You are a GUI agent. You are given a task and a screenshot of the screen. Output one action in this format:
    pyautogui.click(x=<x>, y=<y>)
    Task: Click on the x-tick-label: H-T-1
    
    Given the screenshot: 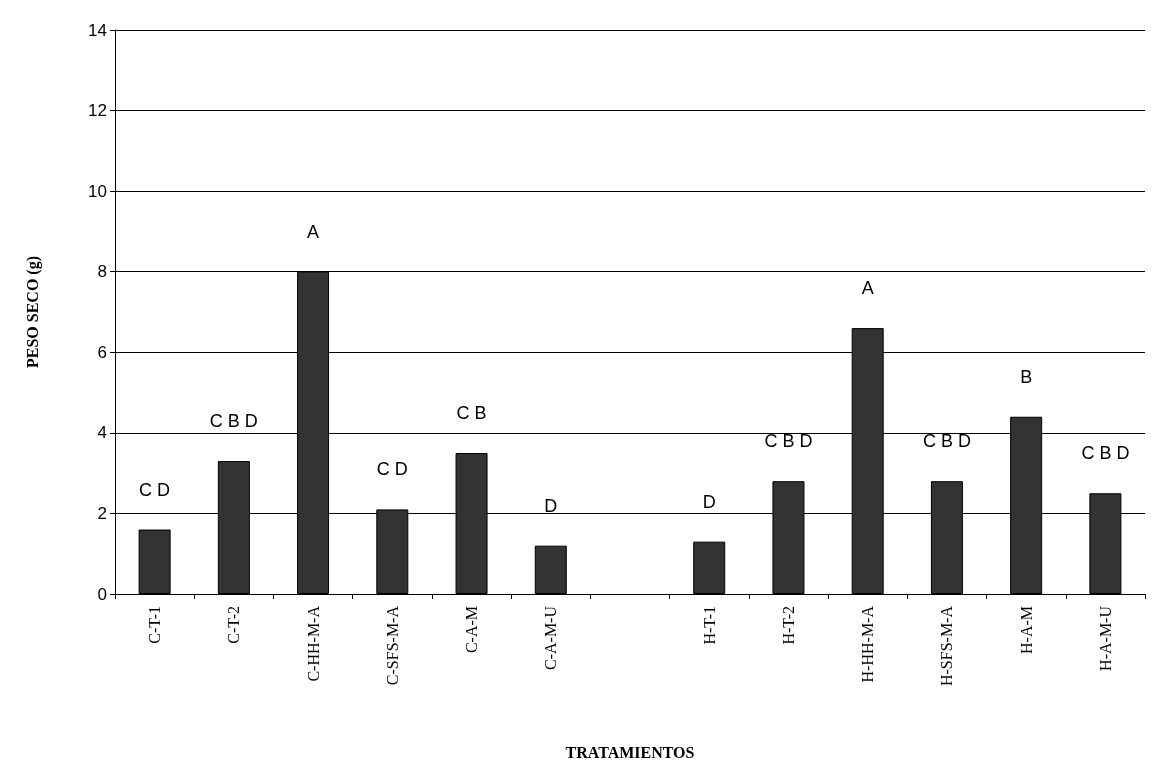 What is the action you would take?
    pyautogui.click(x=709, y=625)
    